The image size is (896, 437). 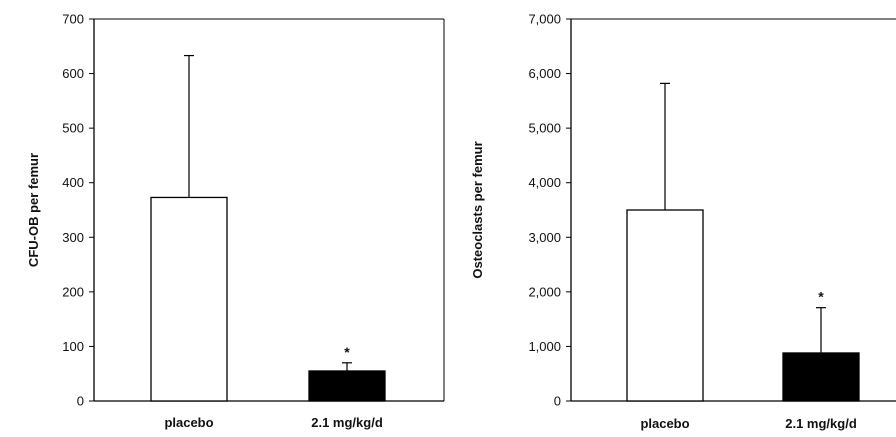 What do you see at coordinates (188, 422) in the screenshot?
I see `panel1-category-label: placebo` at bounding box center [188, 422].